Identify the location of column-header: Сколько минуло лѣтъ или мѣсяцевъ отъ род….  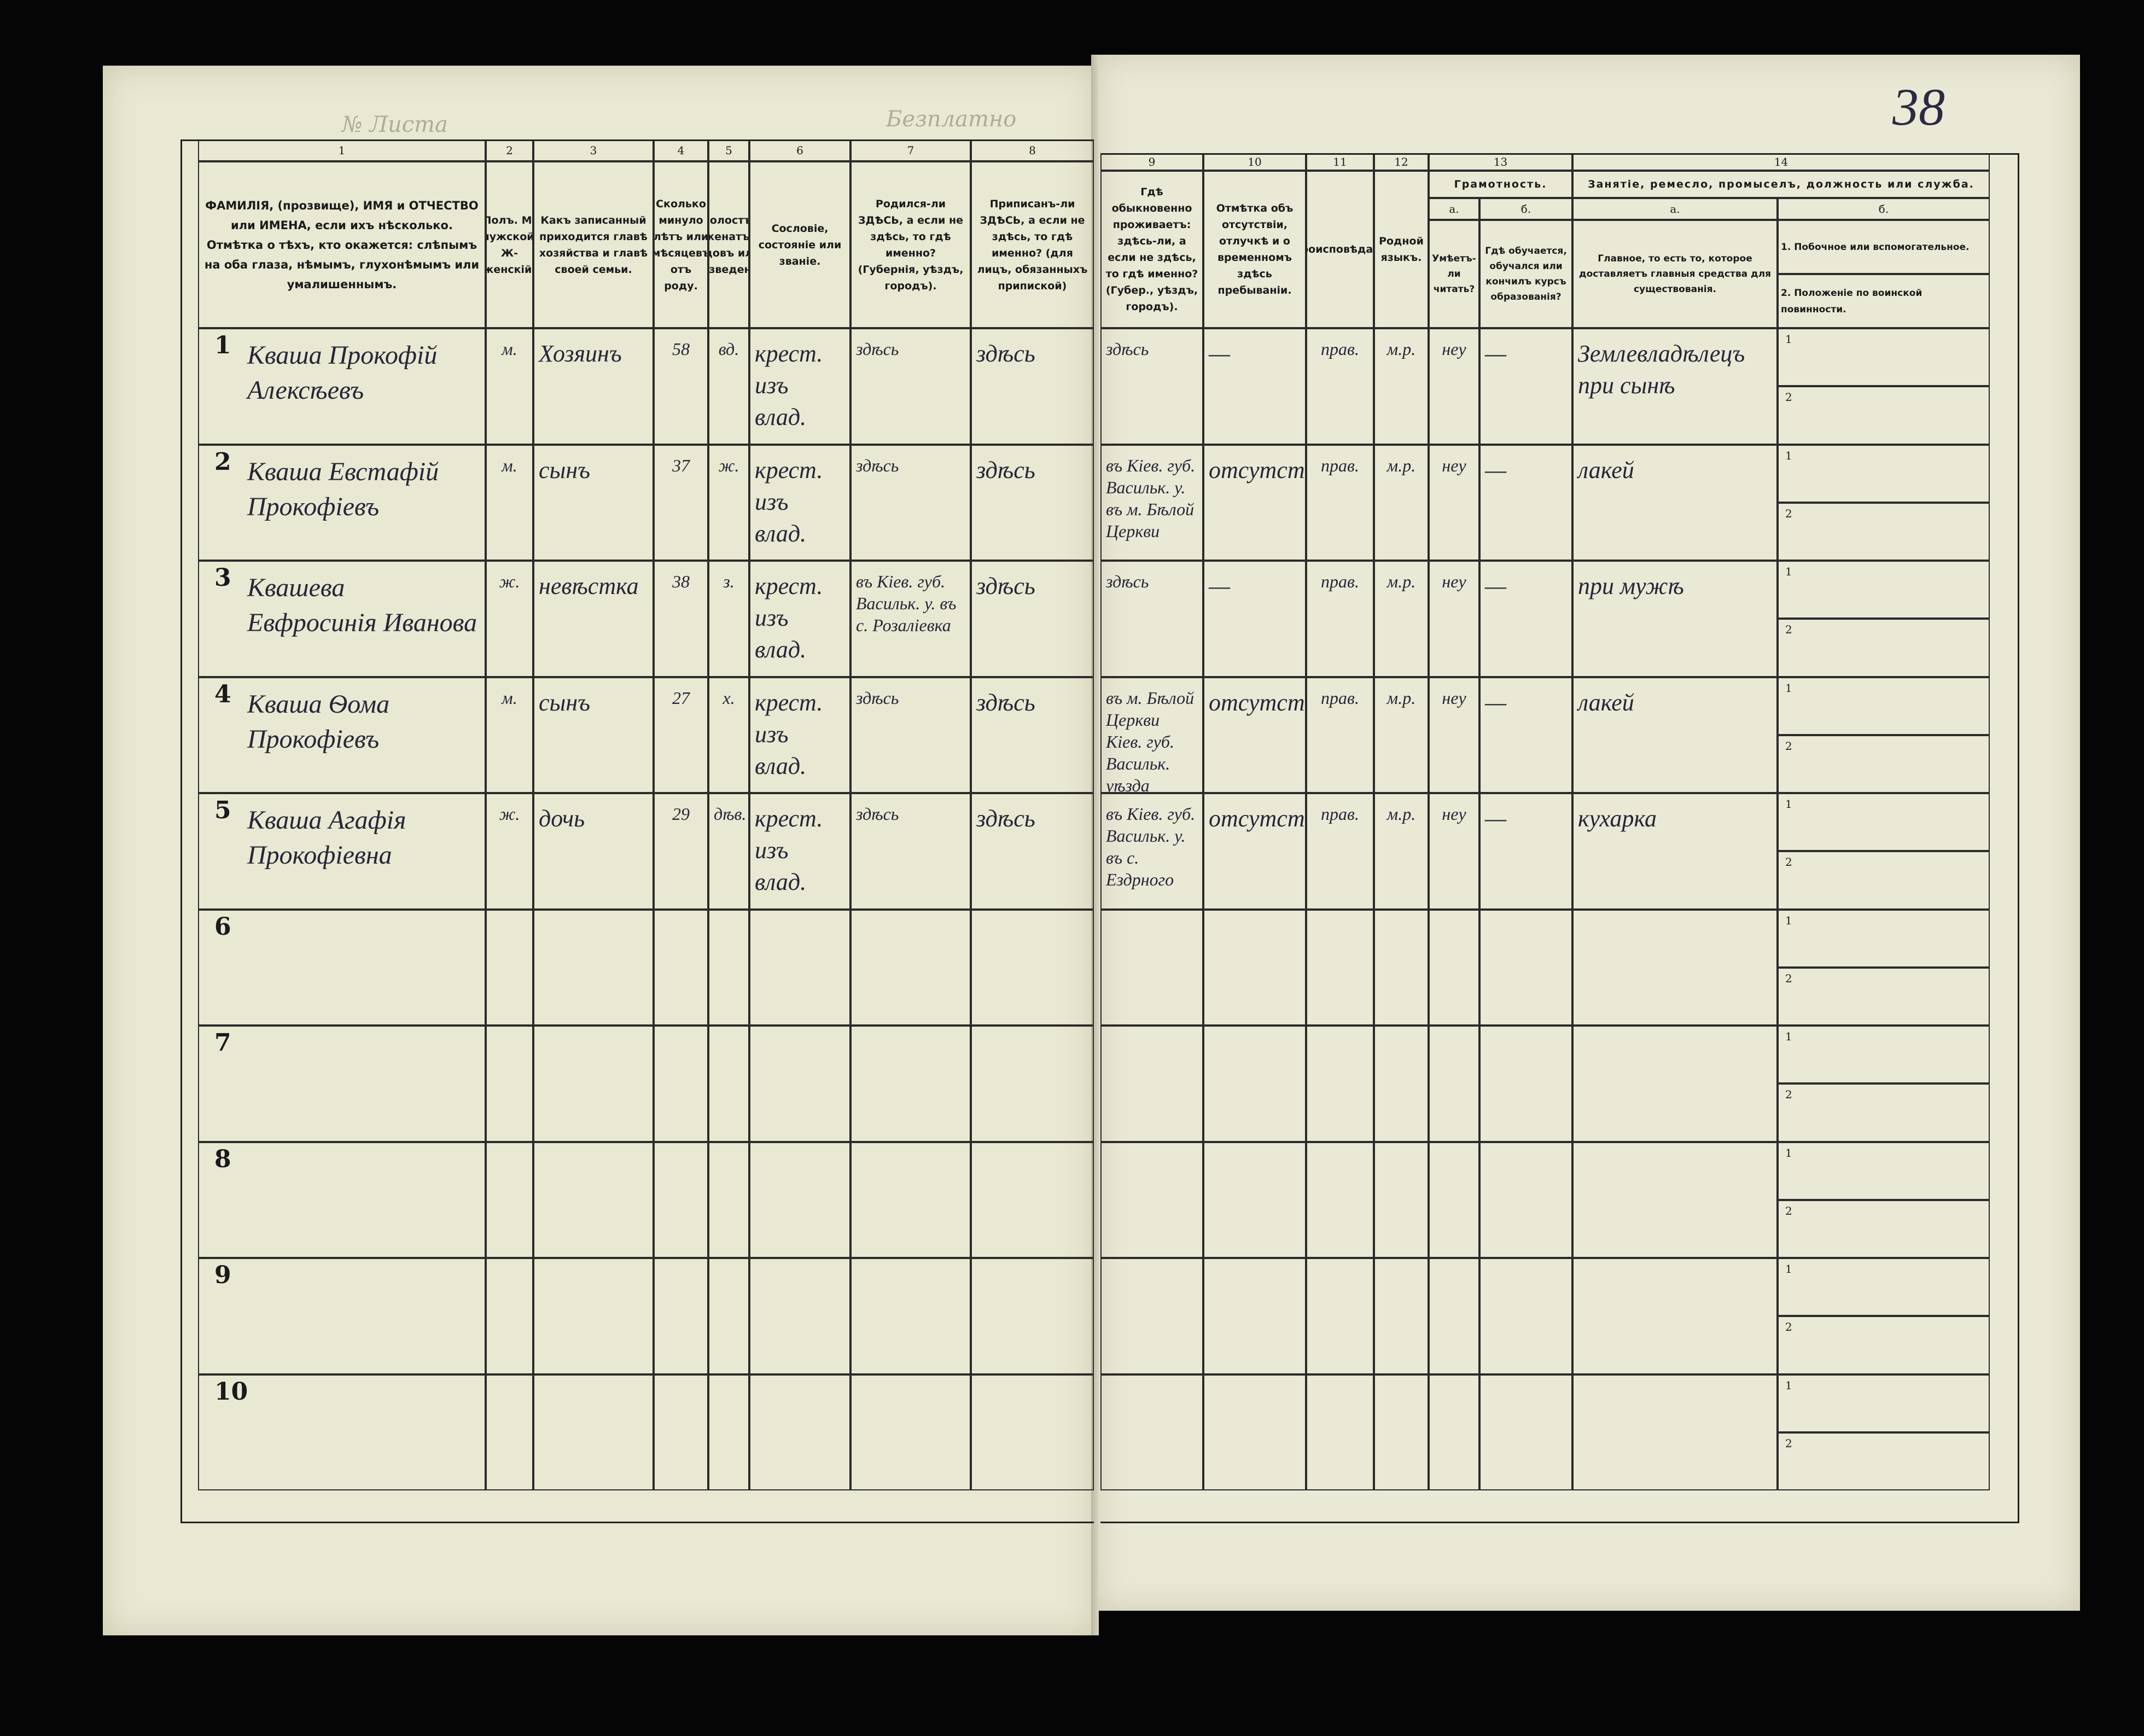
(681, 244).